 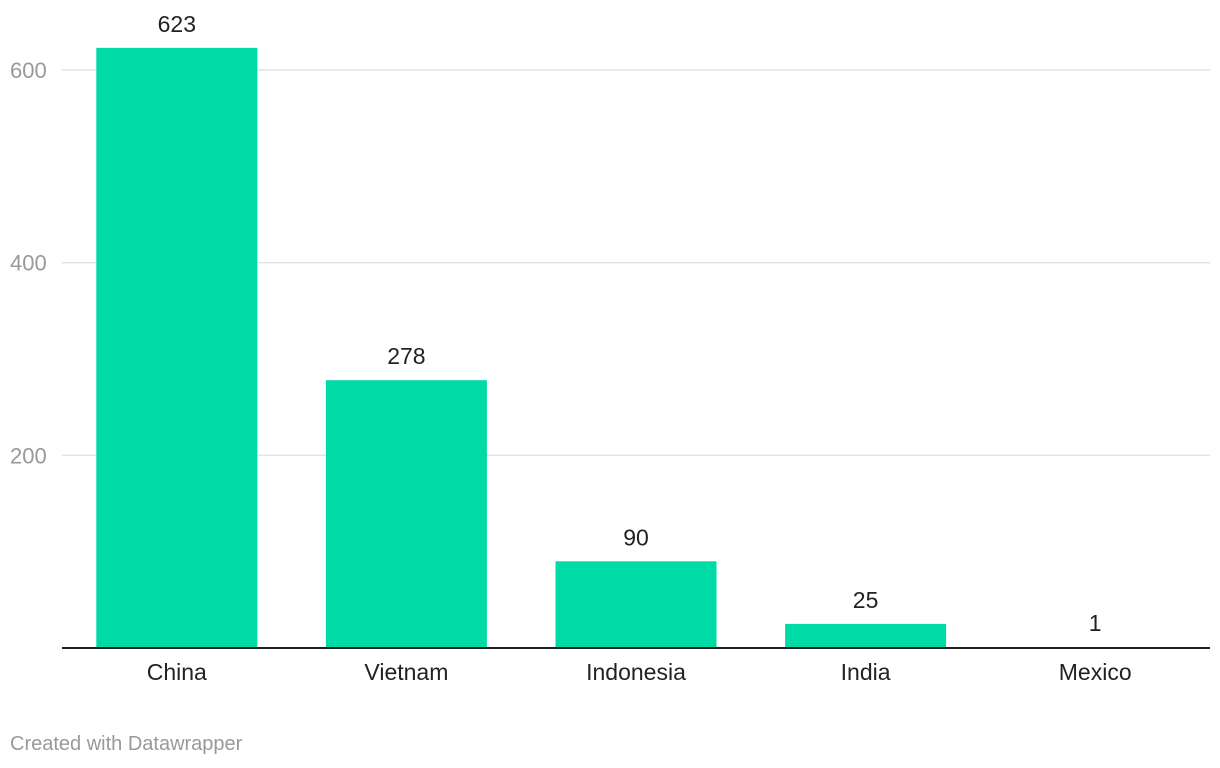 I want to click on bar-indonesia, so click(x=636, y=604).